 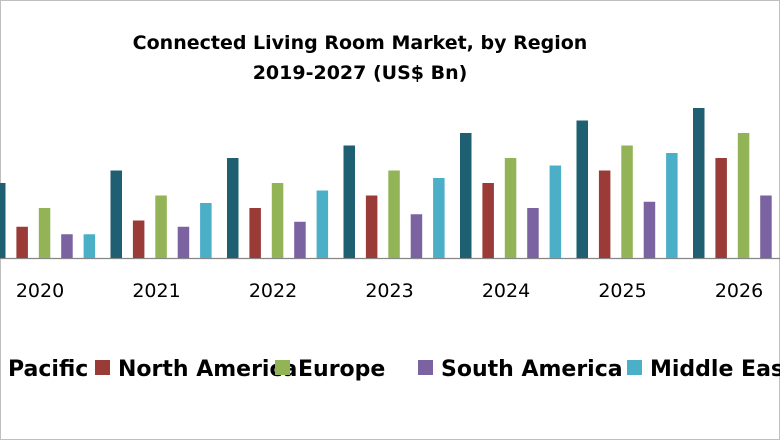 What do you see at coordinates (44, 233) in the screenshot?
I see `bar-europe-2020` at bounding box center [44, 233].